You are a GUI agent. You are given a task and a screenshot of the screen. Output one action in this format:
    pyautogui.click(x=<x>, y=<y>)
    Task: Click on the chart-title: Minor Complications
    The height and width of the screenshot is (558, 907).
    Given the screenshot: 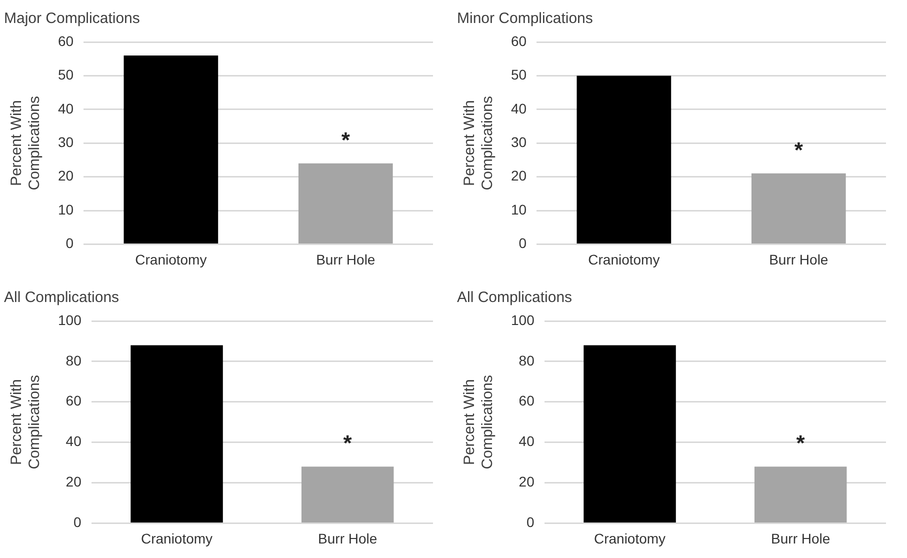 What is the action you would take?
    pyautogui.click(x=525, y=19)
    